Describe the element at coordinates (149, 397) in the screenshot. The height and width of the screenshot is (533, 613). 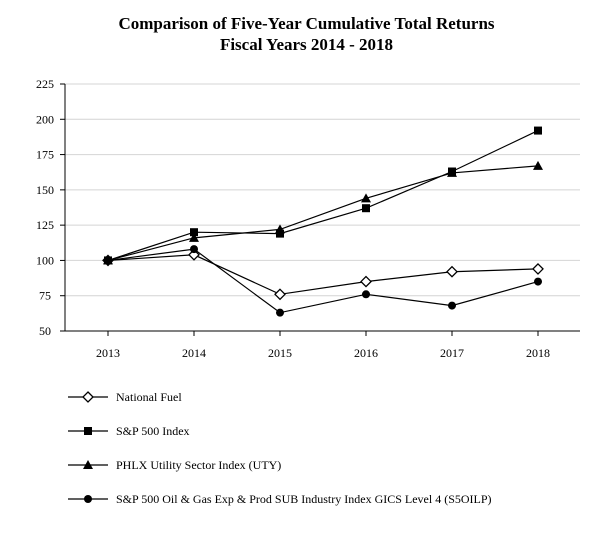
I see `legend-label-1: National Fuel` at that location.